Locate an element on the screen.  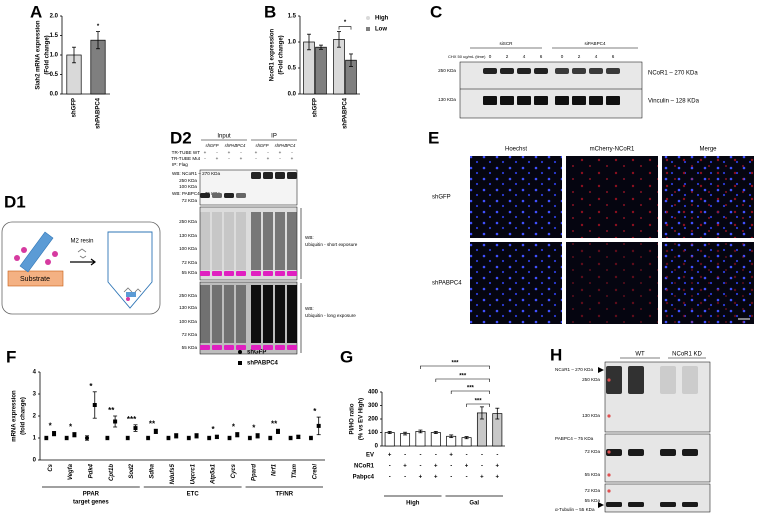
group-label: PPAR is located at coordinates (91, 495).